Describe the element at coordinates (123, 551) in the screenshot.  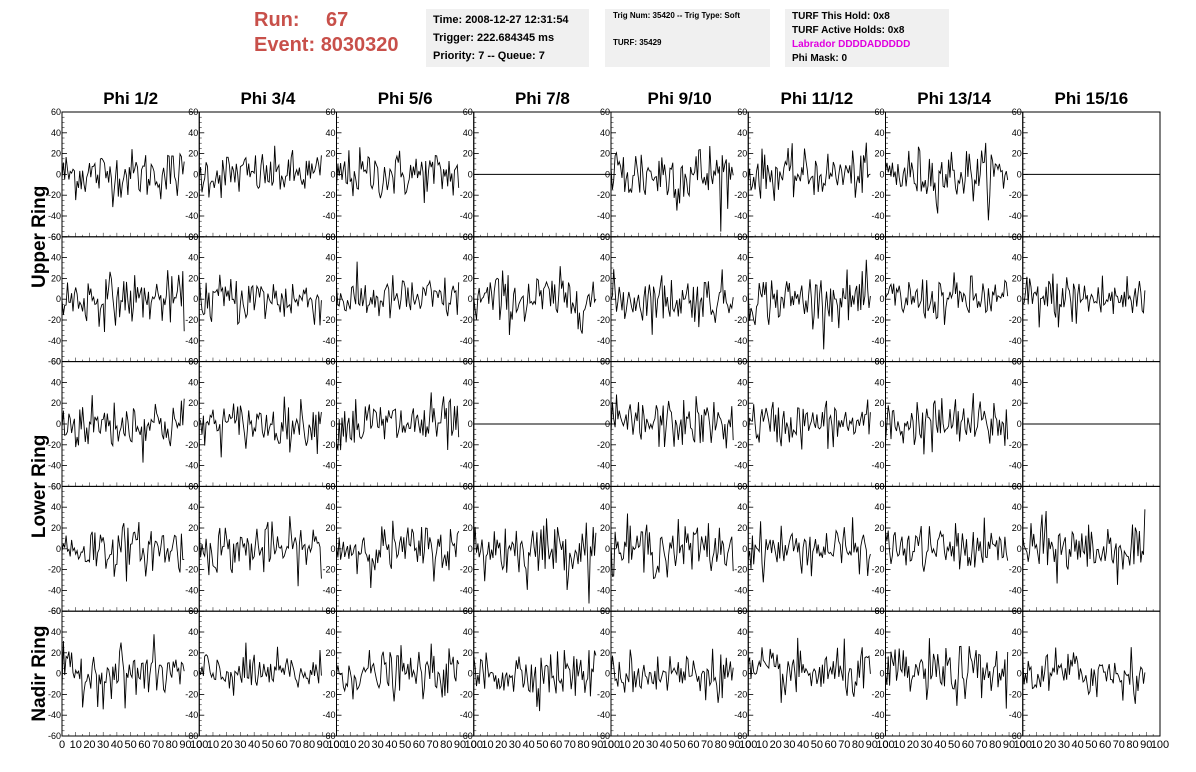
I see `trace-r4-c1` at that location.